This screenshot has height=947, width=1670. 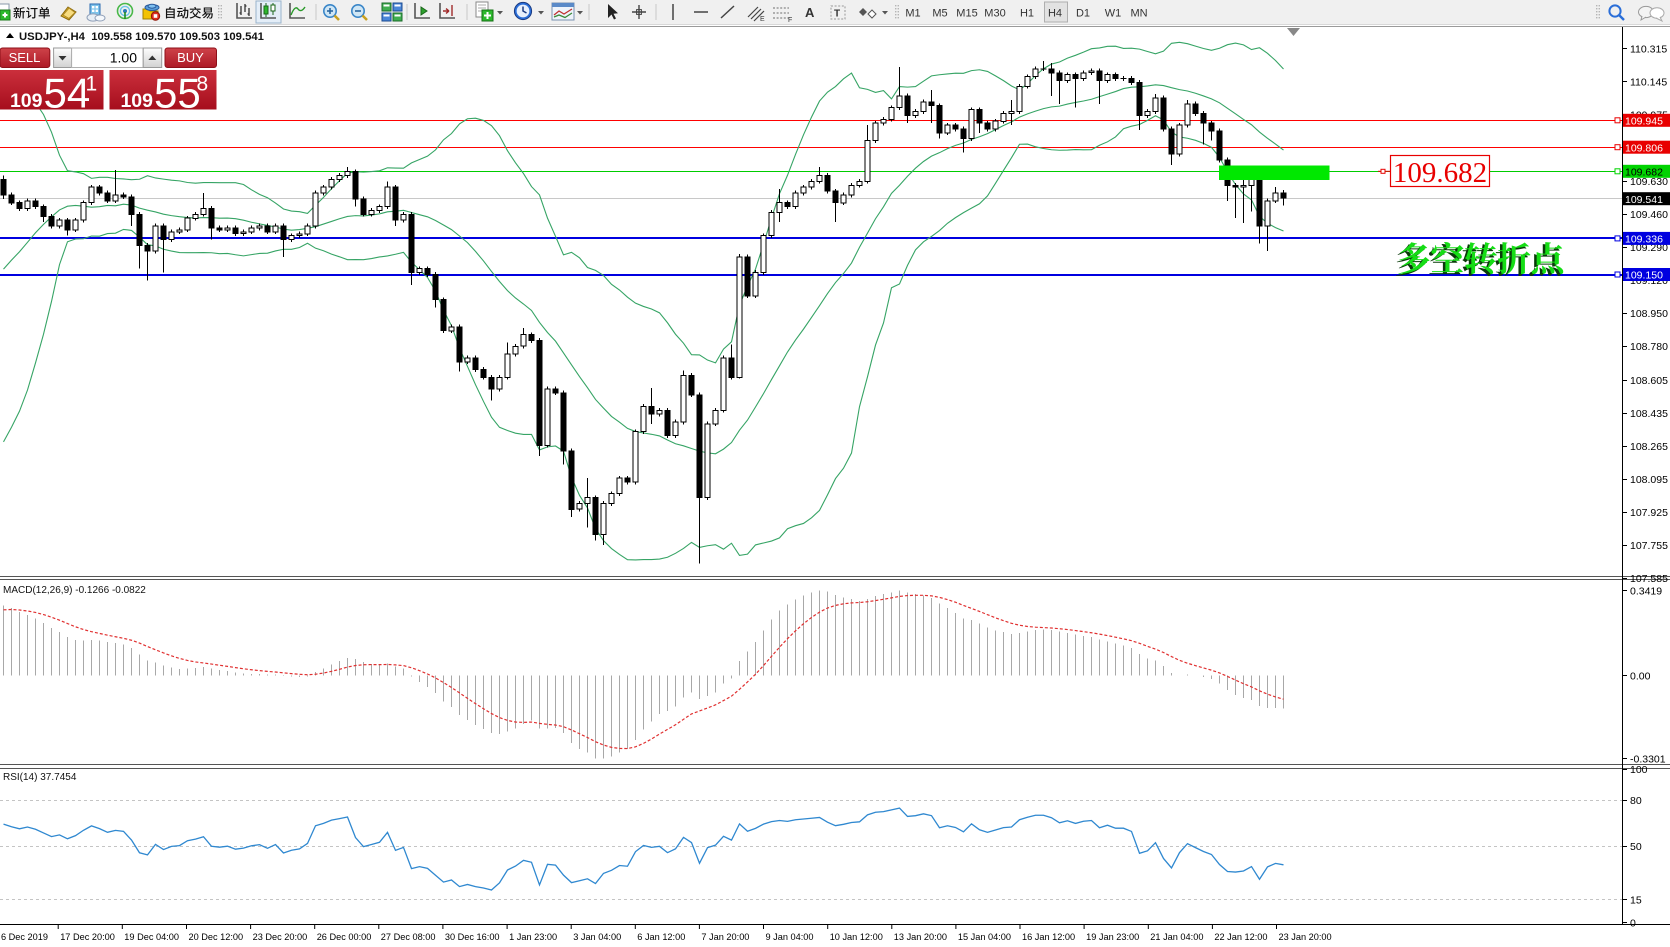 I want to click on svg-text: F, so click(x=790, y=20).